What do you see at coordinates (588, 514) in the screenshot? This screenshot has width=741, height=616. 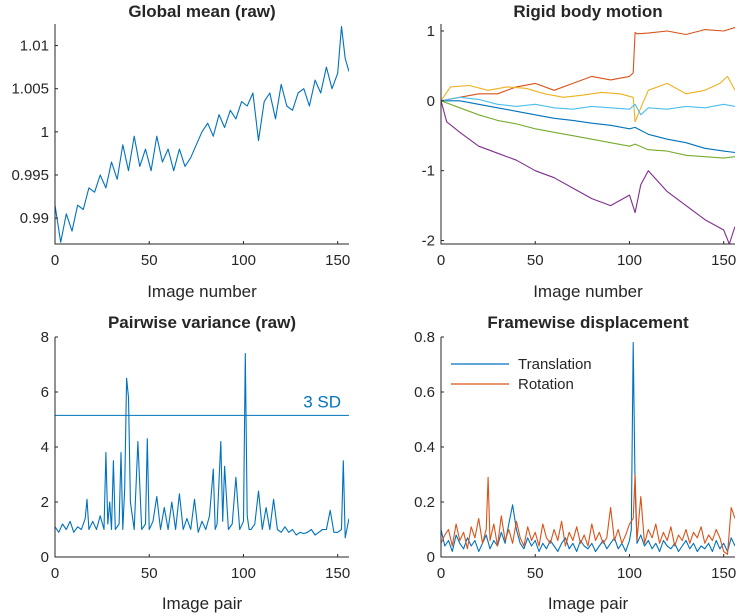 I see `series-line-rotation` at bounding box center [588, 514].